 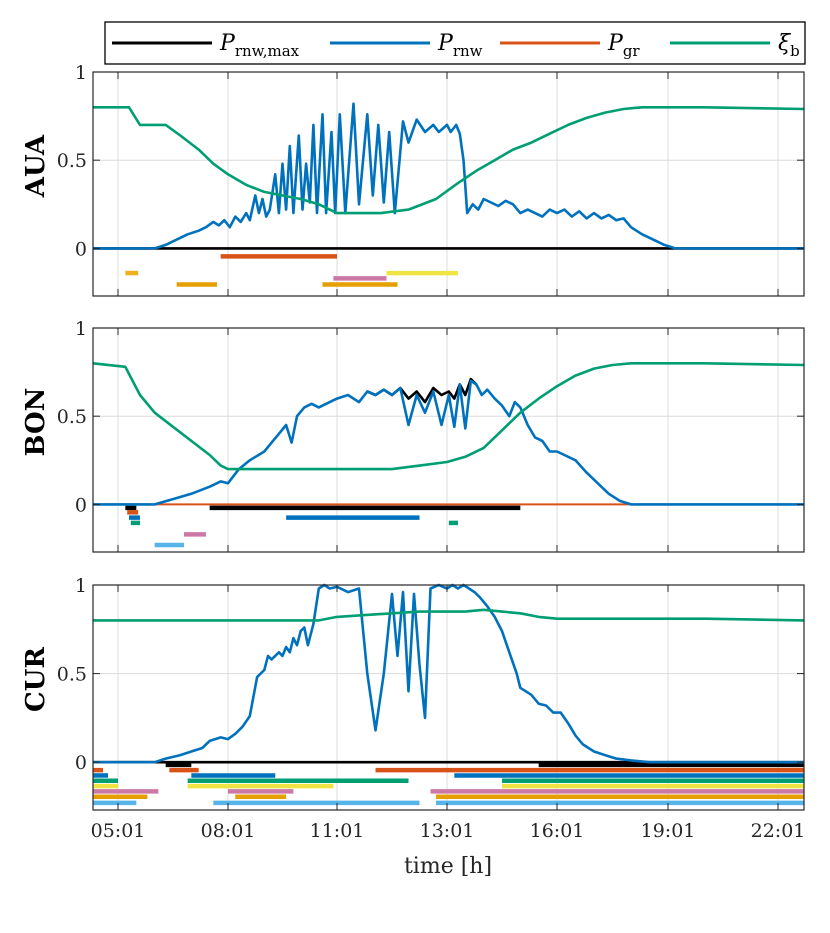 What do you see at coordinates (447, 831) in the screenshot?
I see `x-tick-label: 13:01` at bounding box center [447, 831].